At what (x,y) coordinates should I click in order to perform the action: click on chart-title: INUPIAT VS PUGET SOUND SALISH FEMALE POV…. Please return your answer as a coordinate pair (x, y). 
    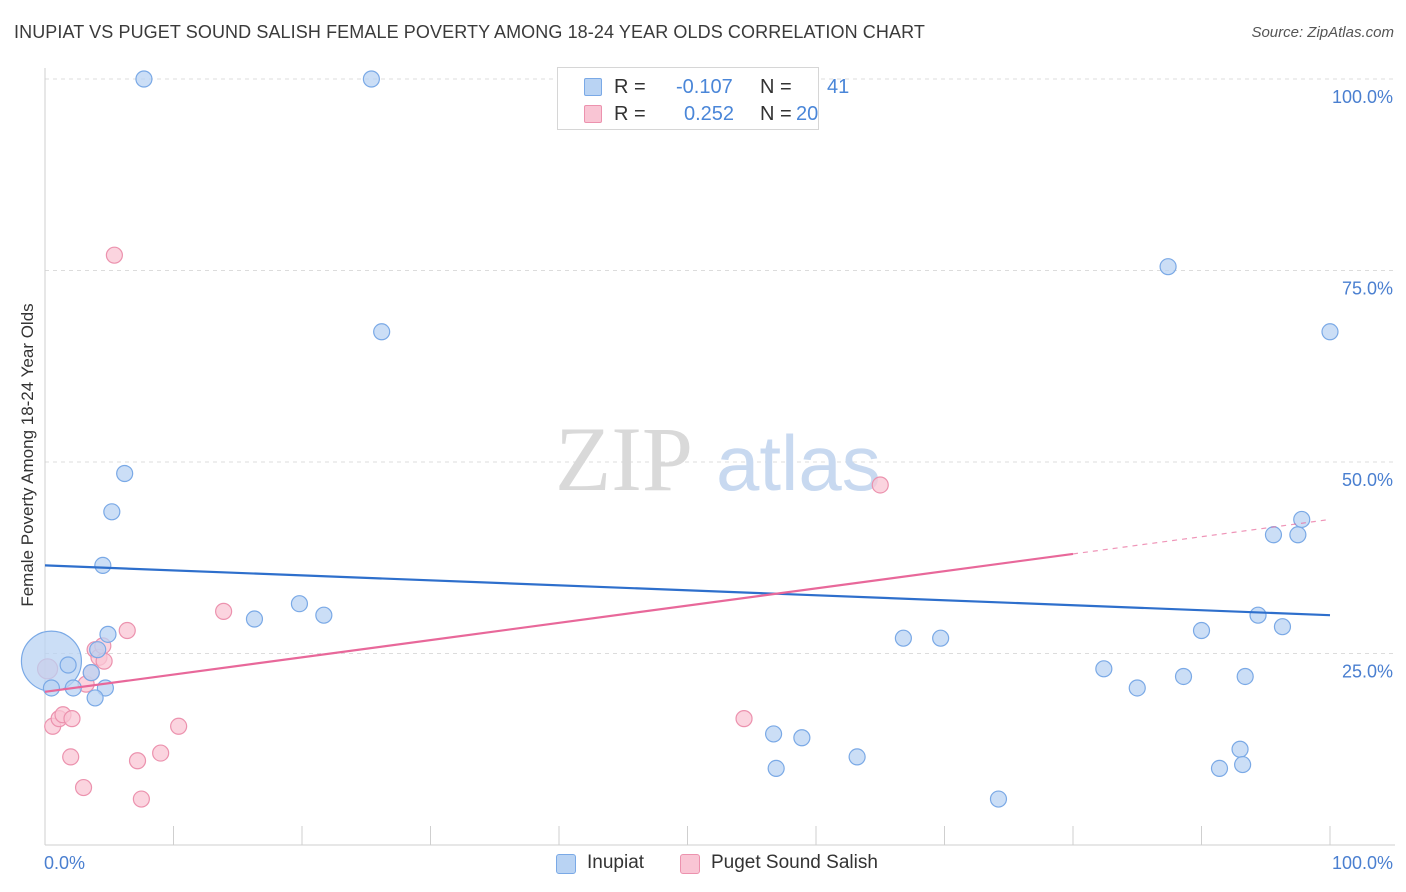
    Looking at the image, I should click on (469, 32).